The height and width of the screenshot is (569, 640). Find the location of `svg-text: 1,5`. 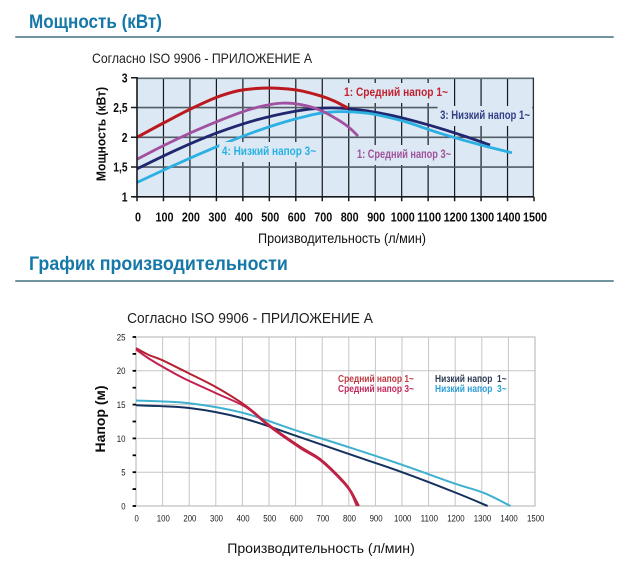

svg-text: 1,5 is located at coordinates (120, 167).